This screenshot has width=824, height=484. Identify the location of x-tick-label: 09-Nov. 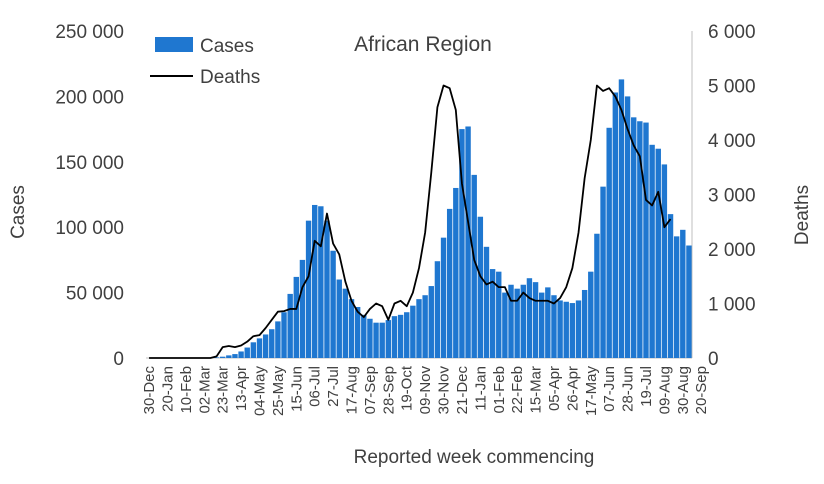
(425, 390).